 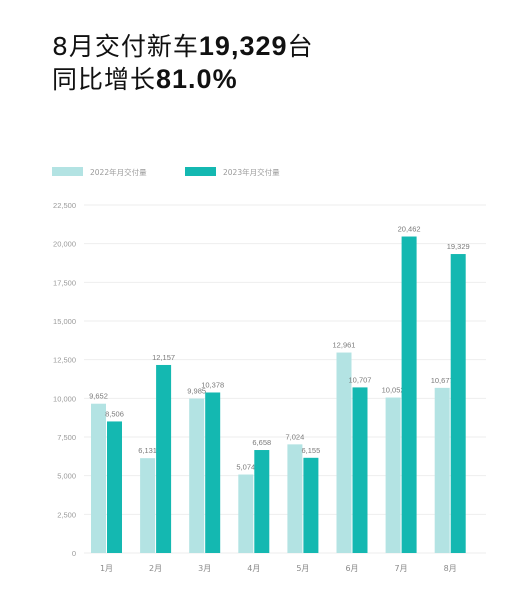 What do you see at coordinates (64, 205) in the screenshot?
I see `y-tick-label: 22,500` at bounding box center [64, 205].